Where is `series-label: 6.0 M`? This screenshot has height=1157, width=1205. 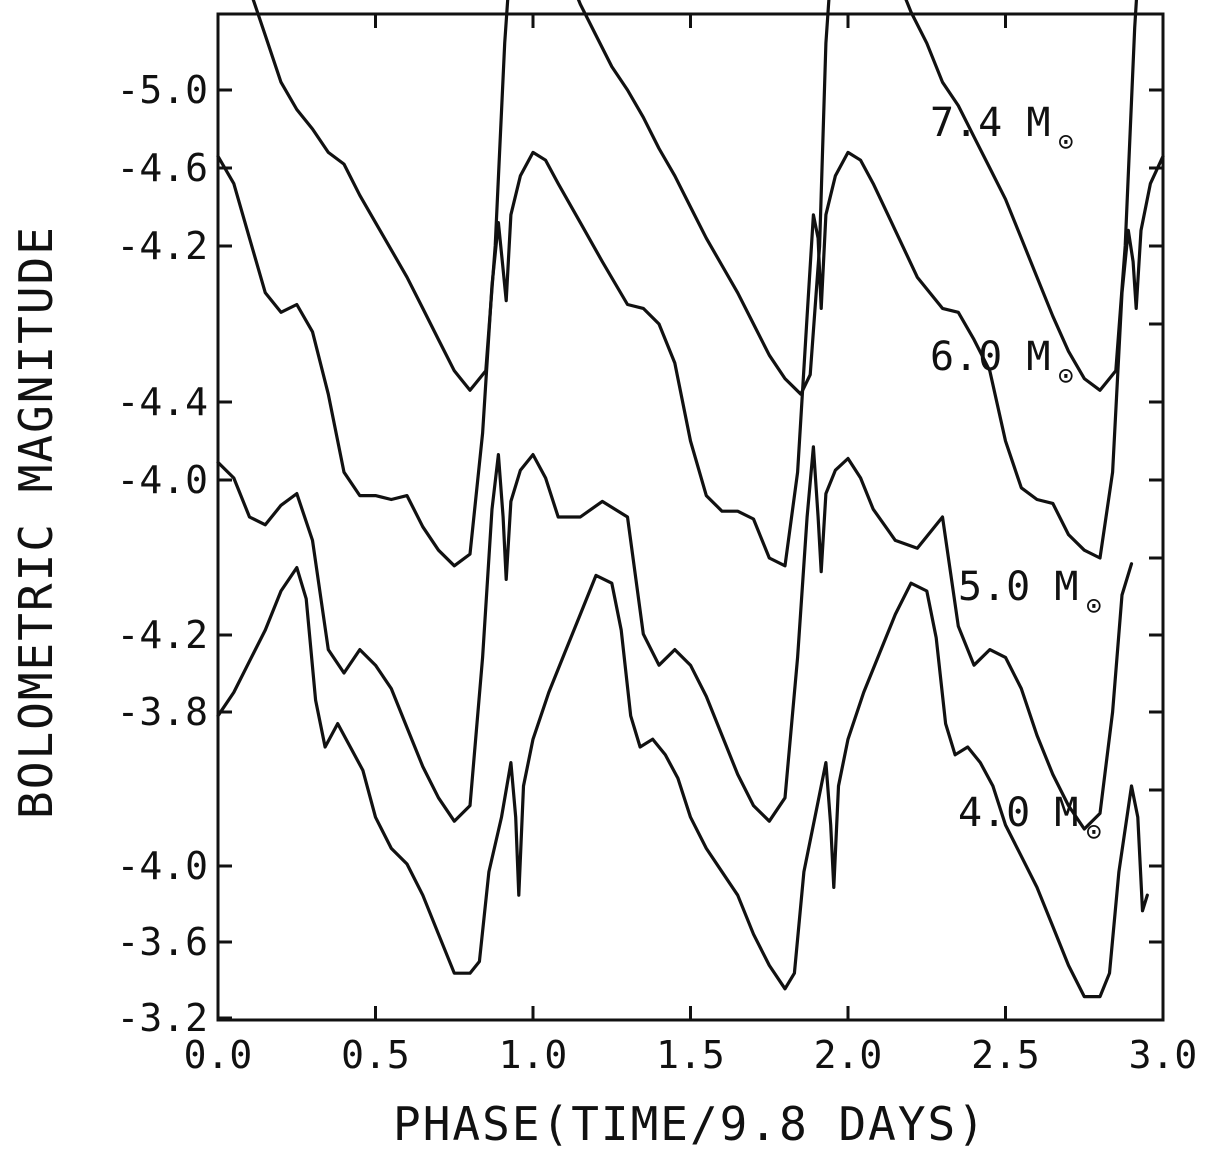 series-label: 6.0 M is located at coordinates (990, 357).